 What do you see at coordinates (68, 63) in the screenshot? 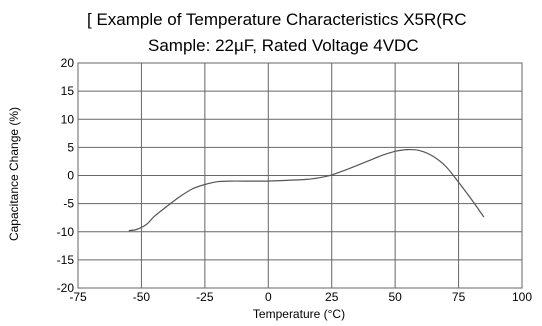
I see `y-tick-label: 20` at bounding box center [68, 63].